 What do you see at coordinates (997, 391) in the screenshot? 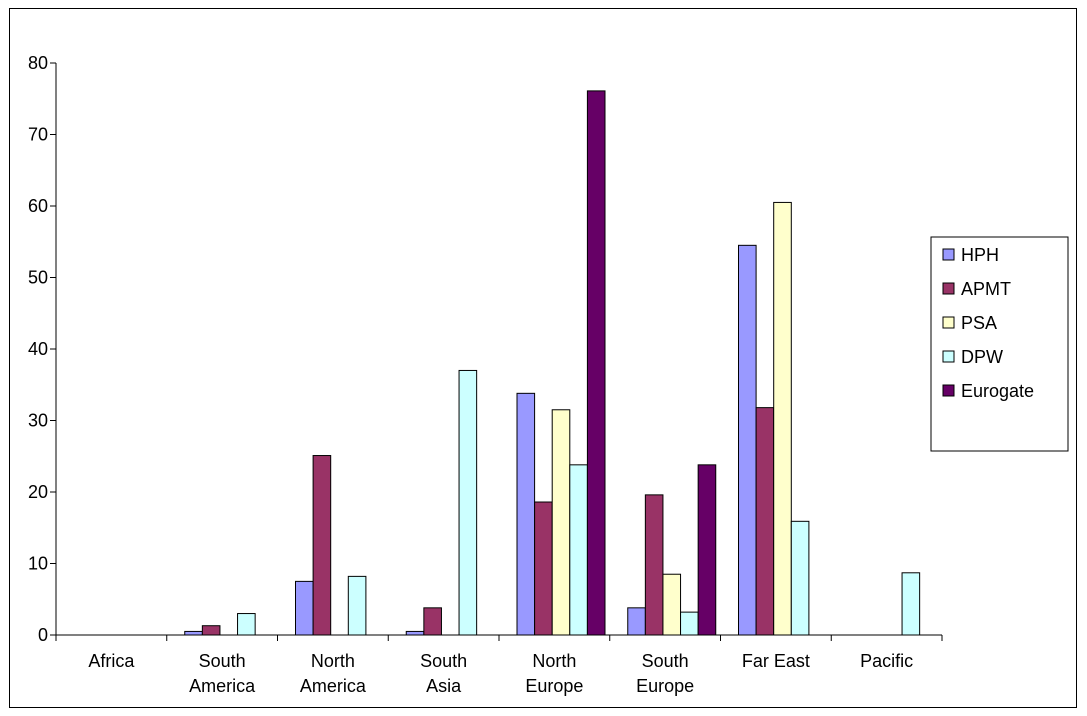
I see `legend-label: Eurogate` at bounding box center [997, 391].